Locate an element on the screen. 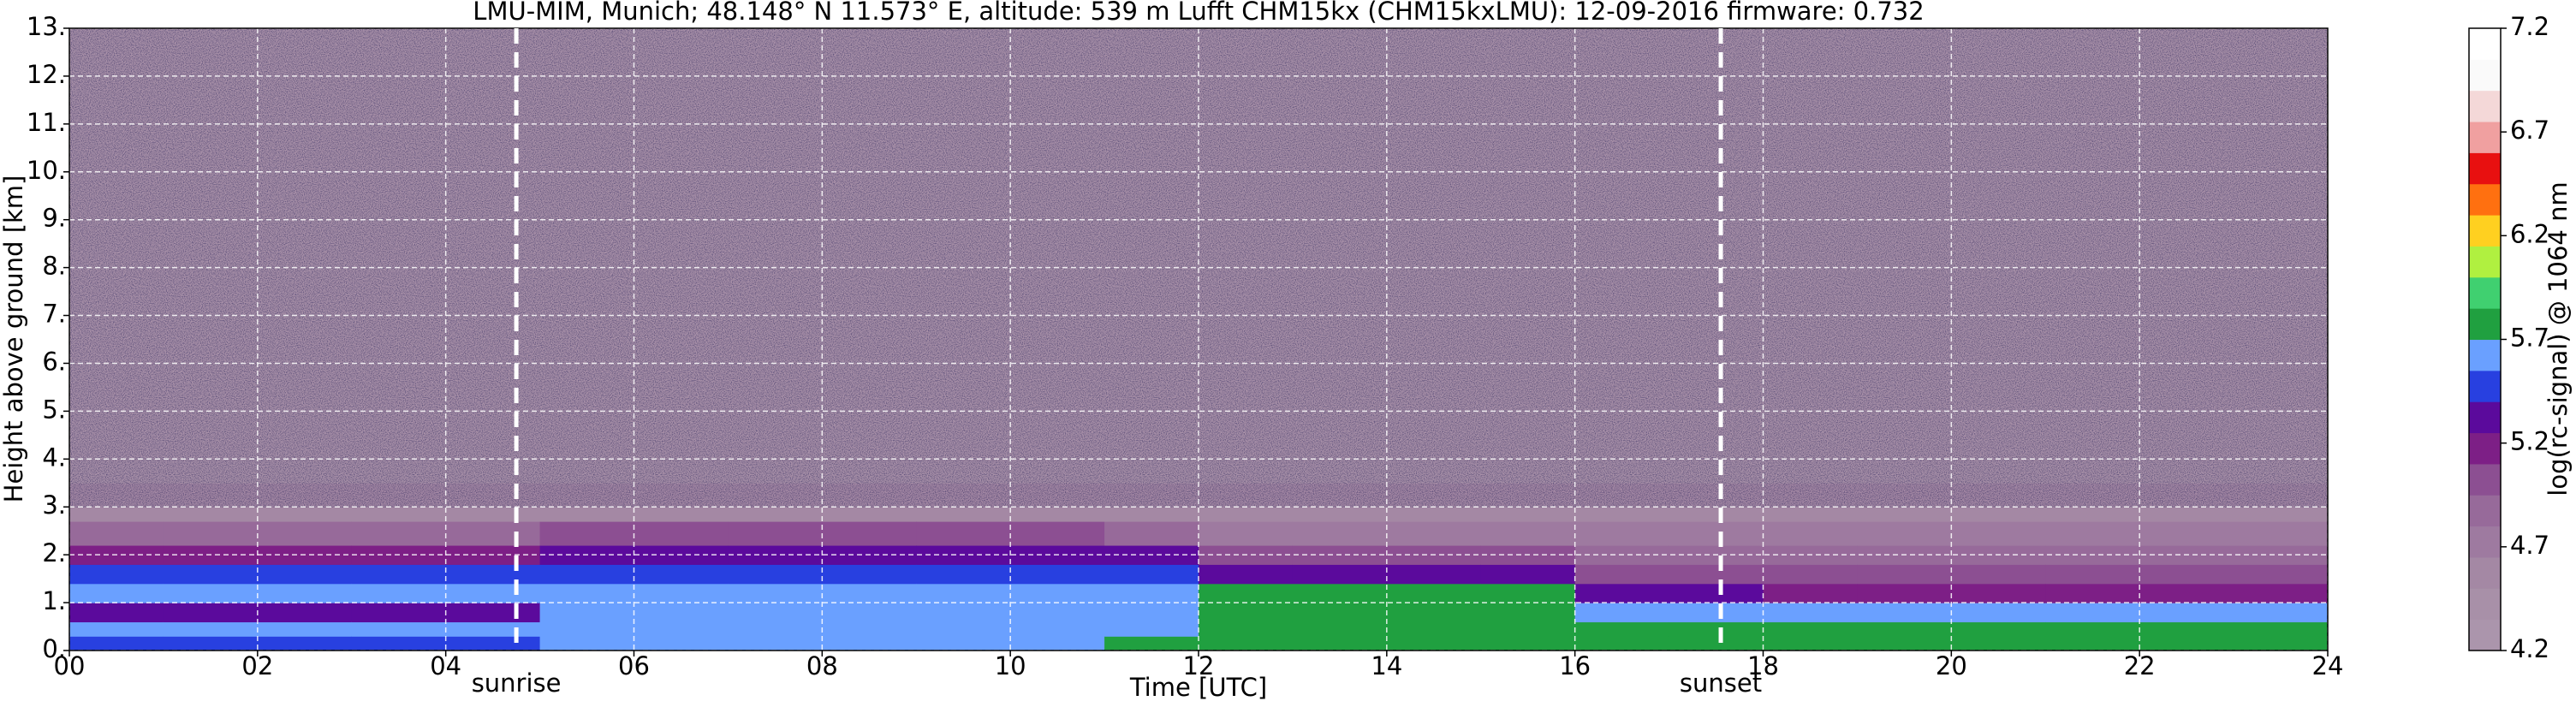  x-tick-label: 02 is located at coordinates (257, 665).